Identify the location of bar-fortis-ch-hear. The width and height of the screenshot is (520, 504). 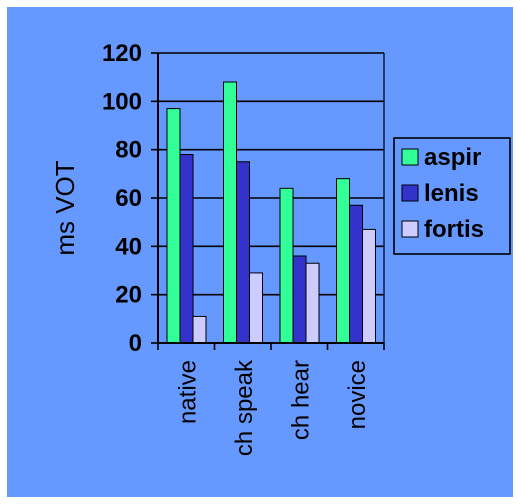
(312, 303).